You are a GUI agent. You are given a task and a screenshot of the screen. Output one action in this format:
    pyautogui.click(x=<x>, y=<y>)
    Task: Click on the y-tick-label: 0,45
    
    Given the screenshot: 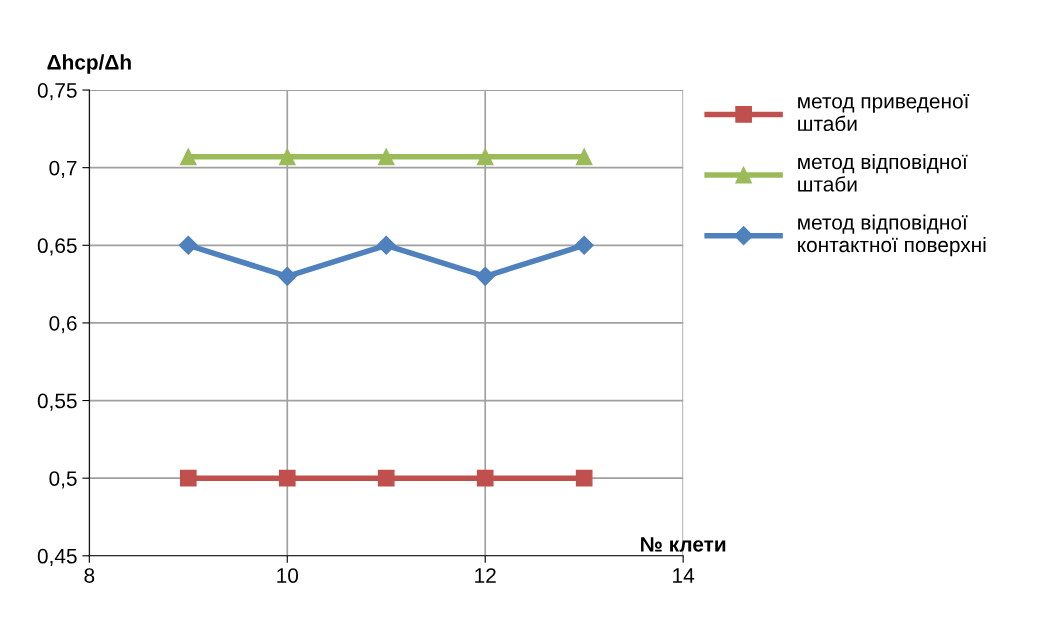 What is the action you would take?
    pyautogui.click(x=57, y=557)
    